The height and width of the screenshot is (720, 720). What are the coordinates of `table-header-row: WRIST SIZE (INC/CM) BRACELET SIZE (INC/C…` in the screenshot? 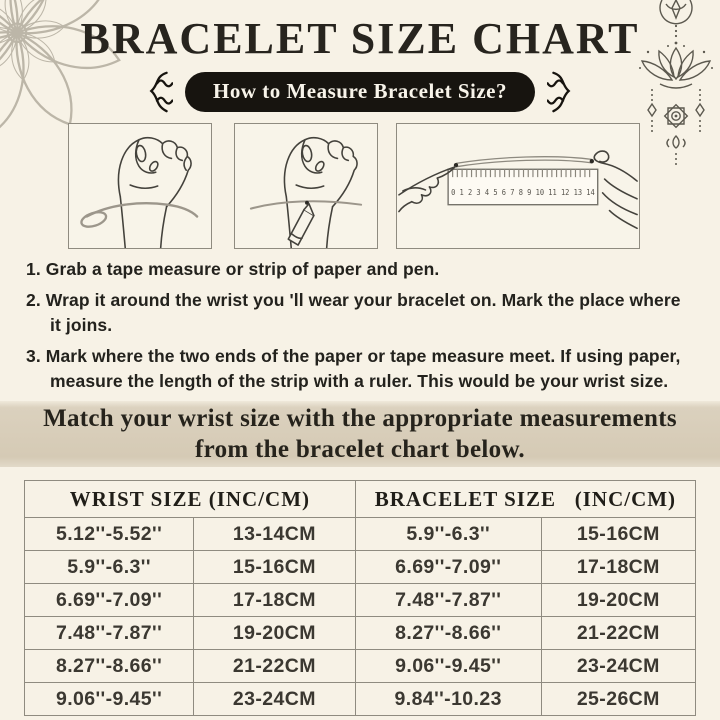 It's located at (360, 499).